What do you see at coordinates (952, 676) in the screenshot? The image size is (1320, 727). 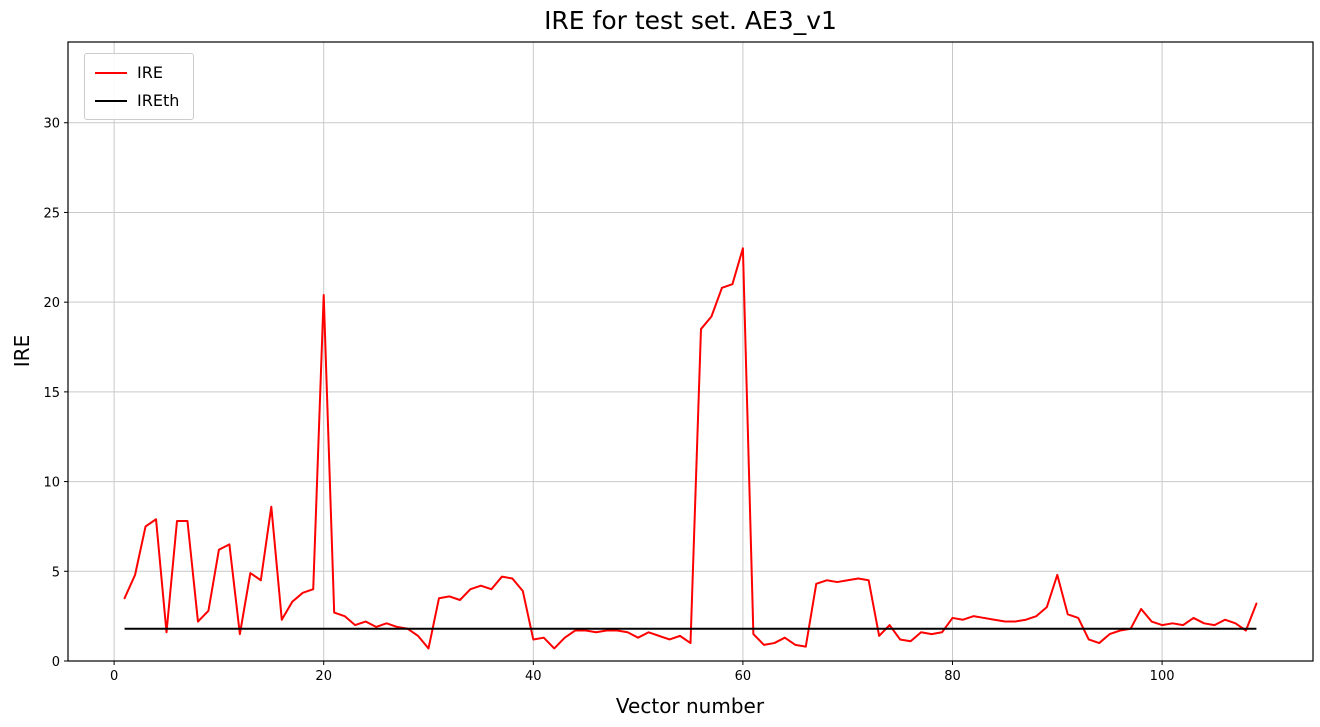 I see `x-tick-label: 80` at bounding box center [952, 676].